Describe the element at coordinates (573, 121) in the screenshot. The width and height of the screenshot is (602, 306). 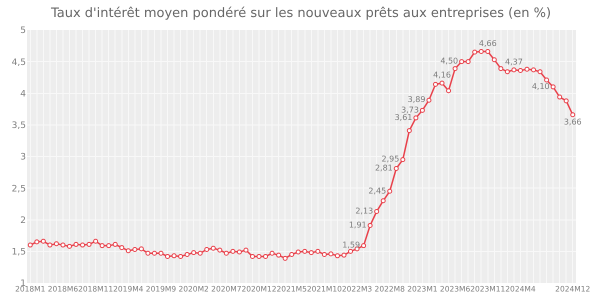
I see `data-label: 3,66` at that location.